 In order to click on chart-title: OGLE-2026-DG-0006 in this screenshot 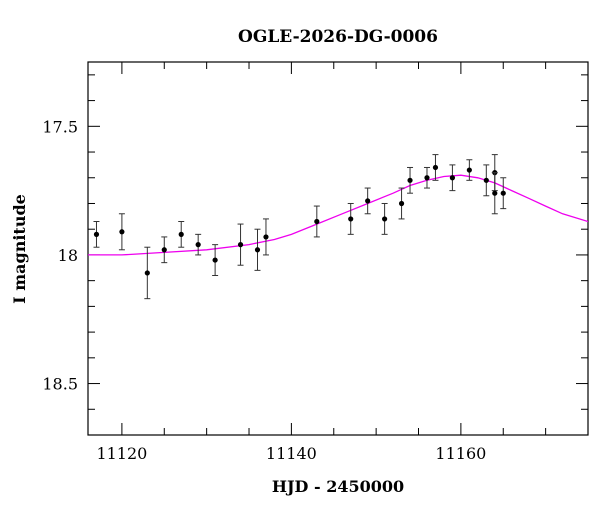, I will do `click(338, 37)`.